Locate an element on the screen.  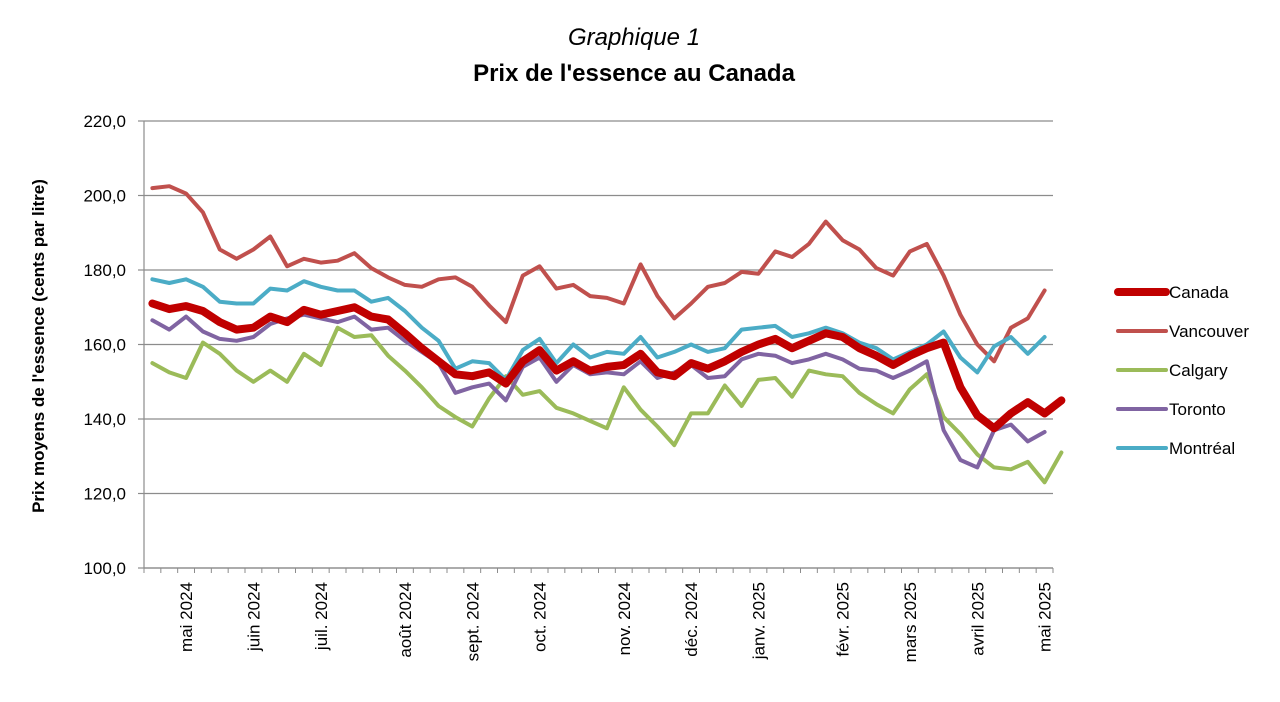
chart-title: Prix de l'essence au Canada is located at coordinates (634, 73).